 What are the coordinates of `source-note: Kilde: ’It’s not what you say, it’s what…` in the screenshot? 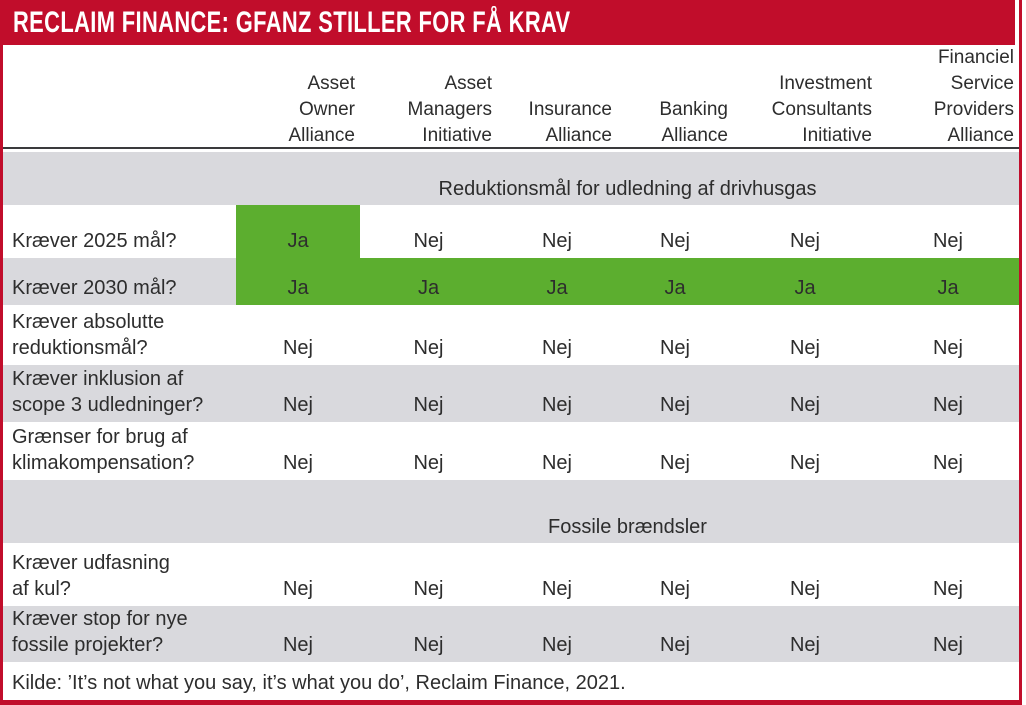 It's located at (511, 681).